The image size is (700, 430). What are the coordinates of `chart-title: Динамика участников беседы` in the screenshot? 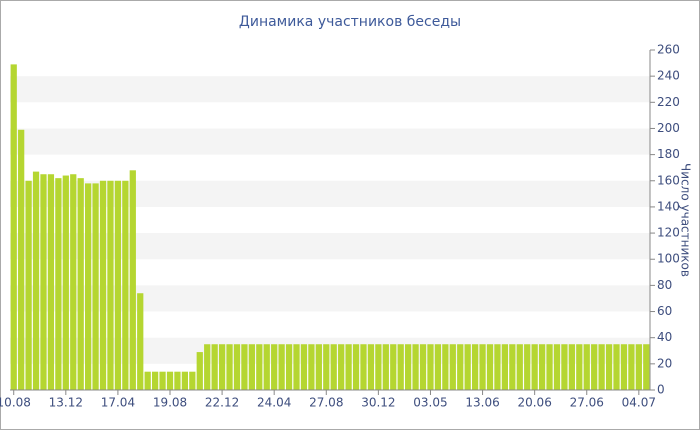 It's located at (350, 22).